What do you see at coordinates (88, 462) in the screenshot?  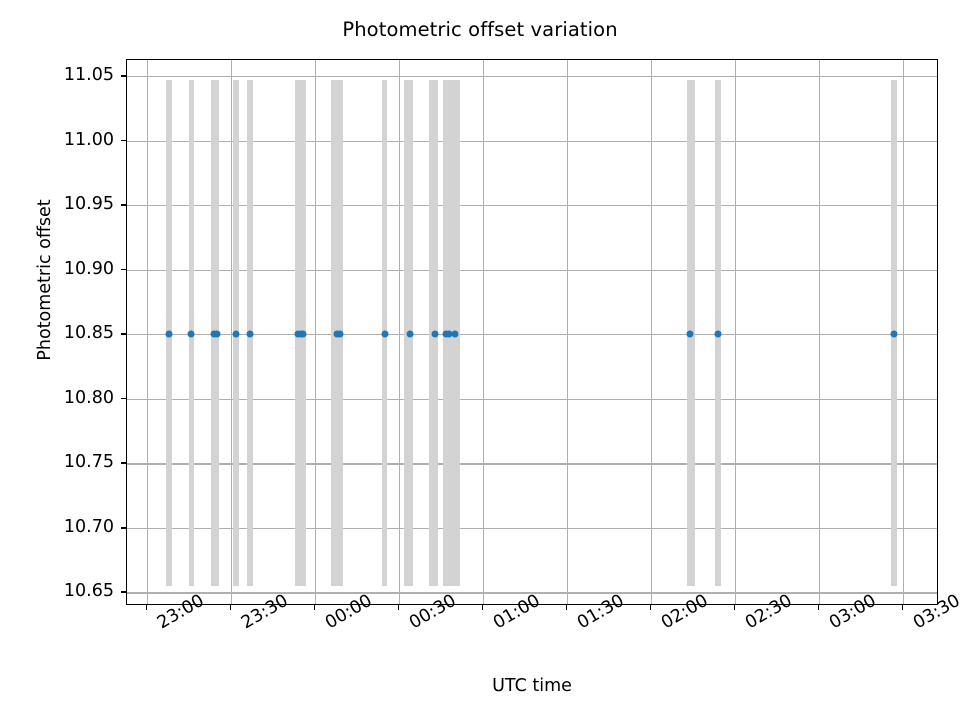 I see `y-tick-label: 10.75` at bounding box center [88, 462].